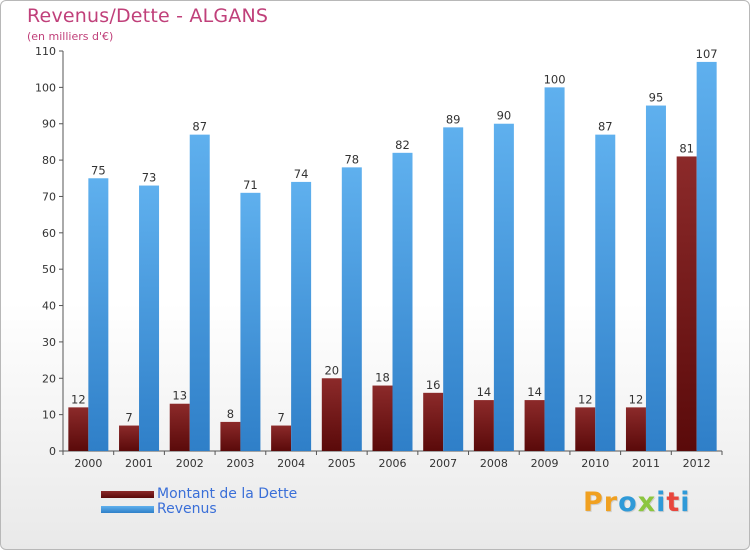 The width and height of the screenshot is (750, 550). Describe the element at coordinates (45, 51) in the screenshot. I see `y-tick-label: 110` at that location.